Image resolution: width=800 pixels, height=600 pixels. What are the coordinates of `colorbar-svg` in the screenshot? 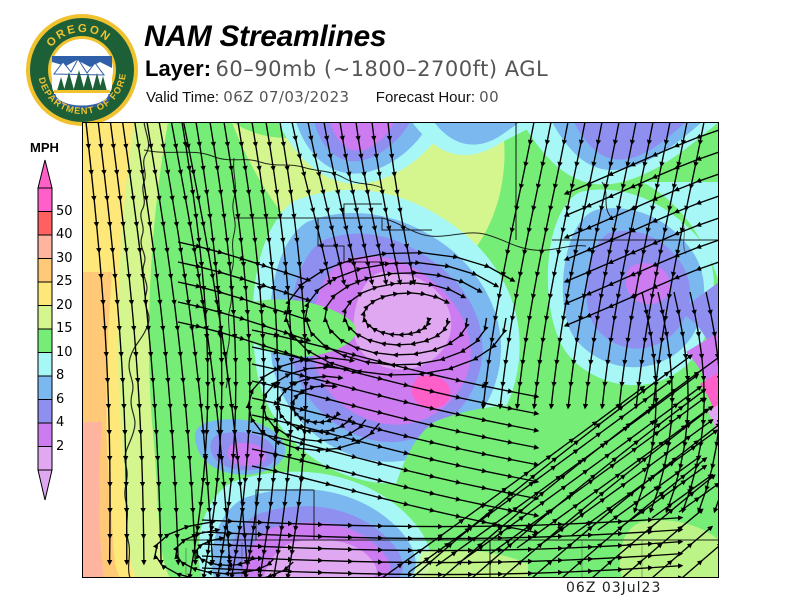 It's located at (45, 330).